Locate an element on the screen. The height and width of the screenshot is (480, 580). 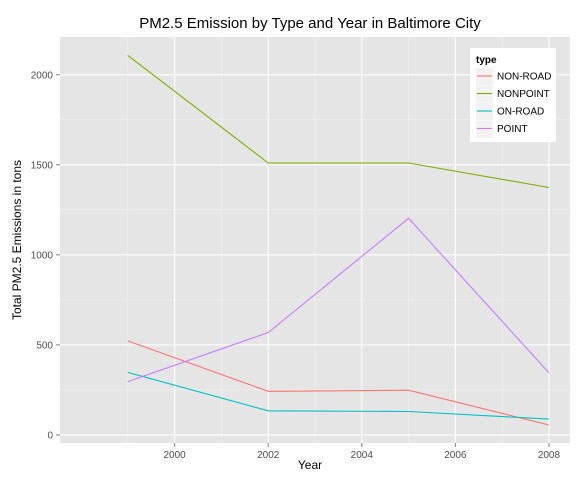
y-tick-label: 500 is located at coordinates (44, 345).